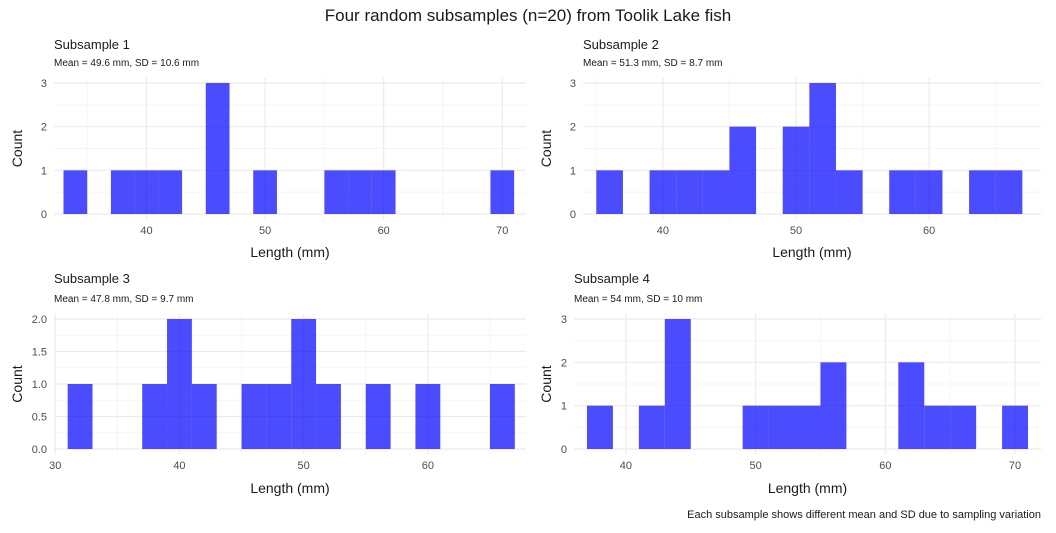  Describe the element at coordinates (39, 450) in the screenshot. I see `y-tick-label: 0.0` at that location.